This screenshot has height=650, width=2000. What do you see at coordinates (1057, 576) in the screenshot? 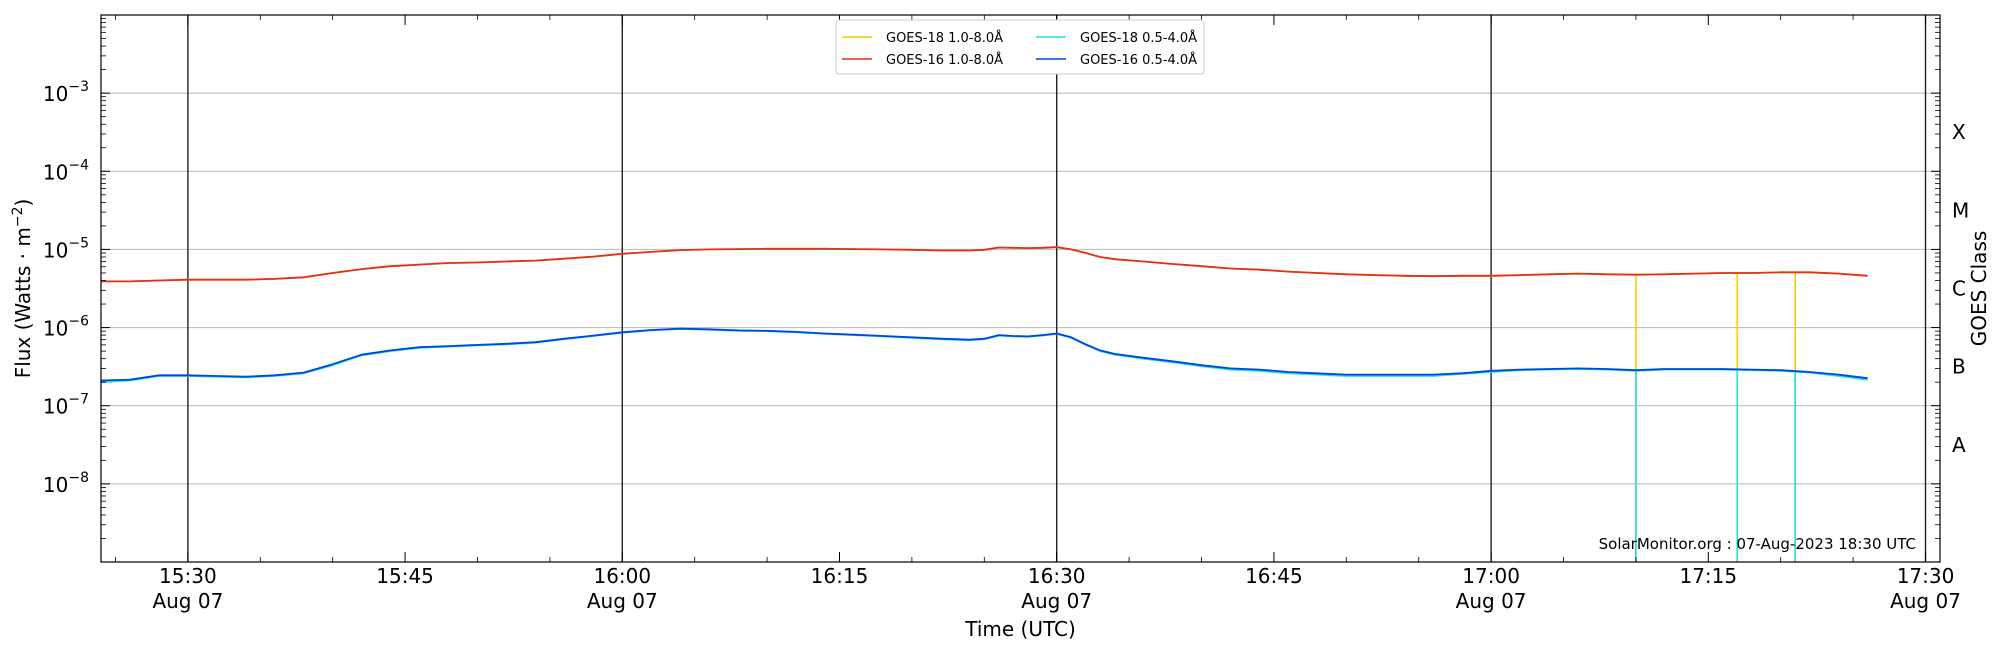
I see `x-tick-label: 16:30` at bounding box center [1057, 576].